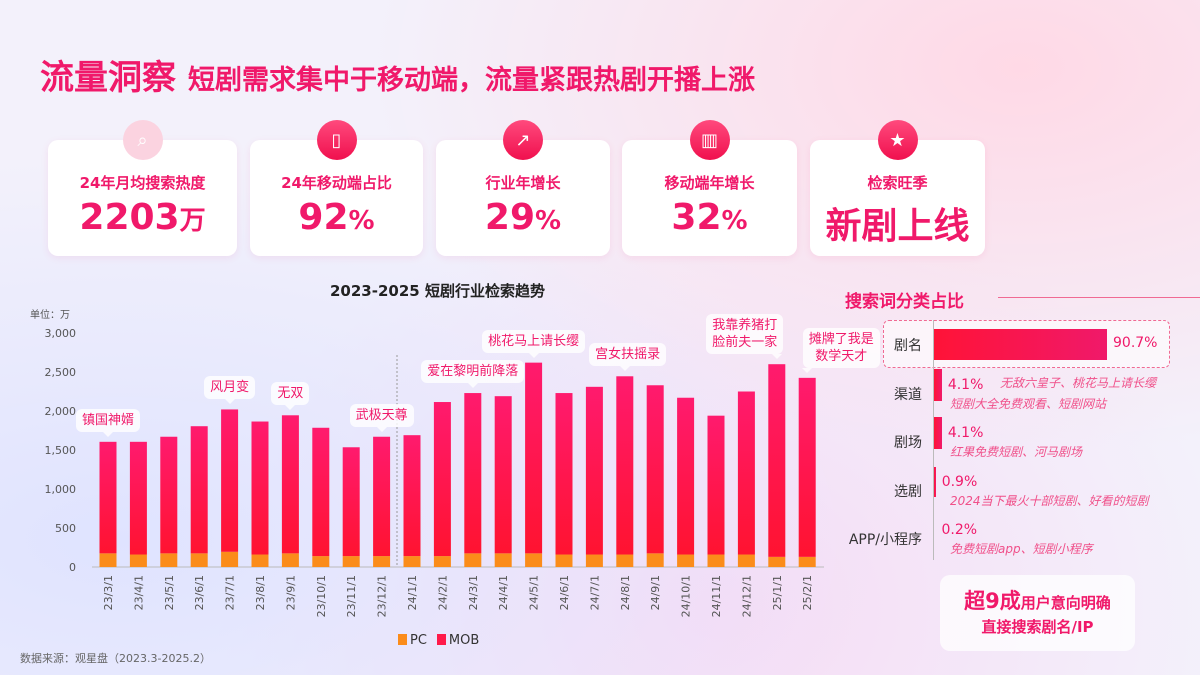 Image resolution: width=1200 pixels, height=675 pixels. What do you see at coordinates (628, 357) in the screenshot?
I see `drama-annotation: 宫女扶摇录` at bounding box center [628, 357].